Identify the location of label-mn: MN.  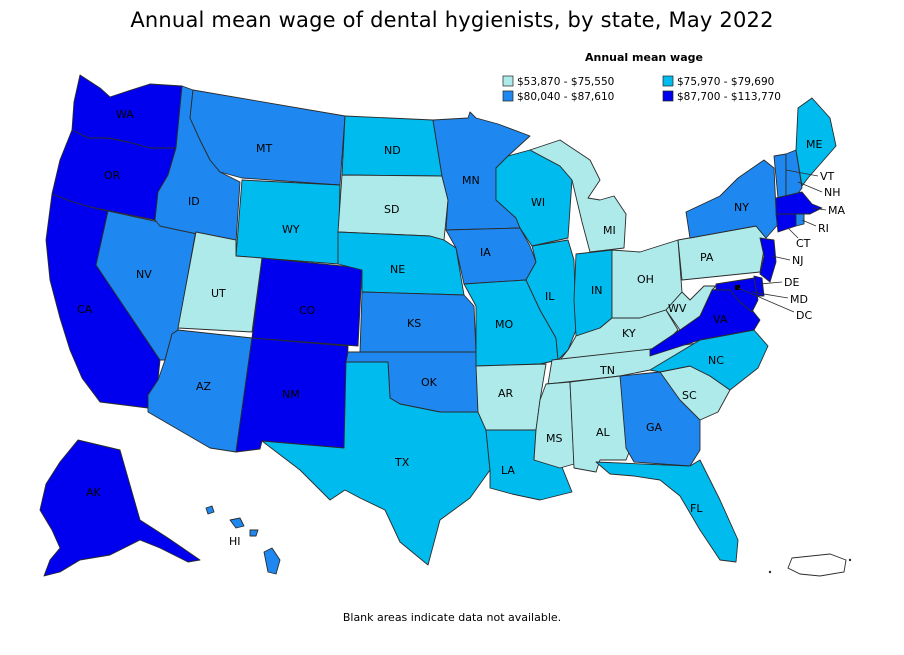
(471, 180).